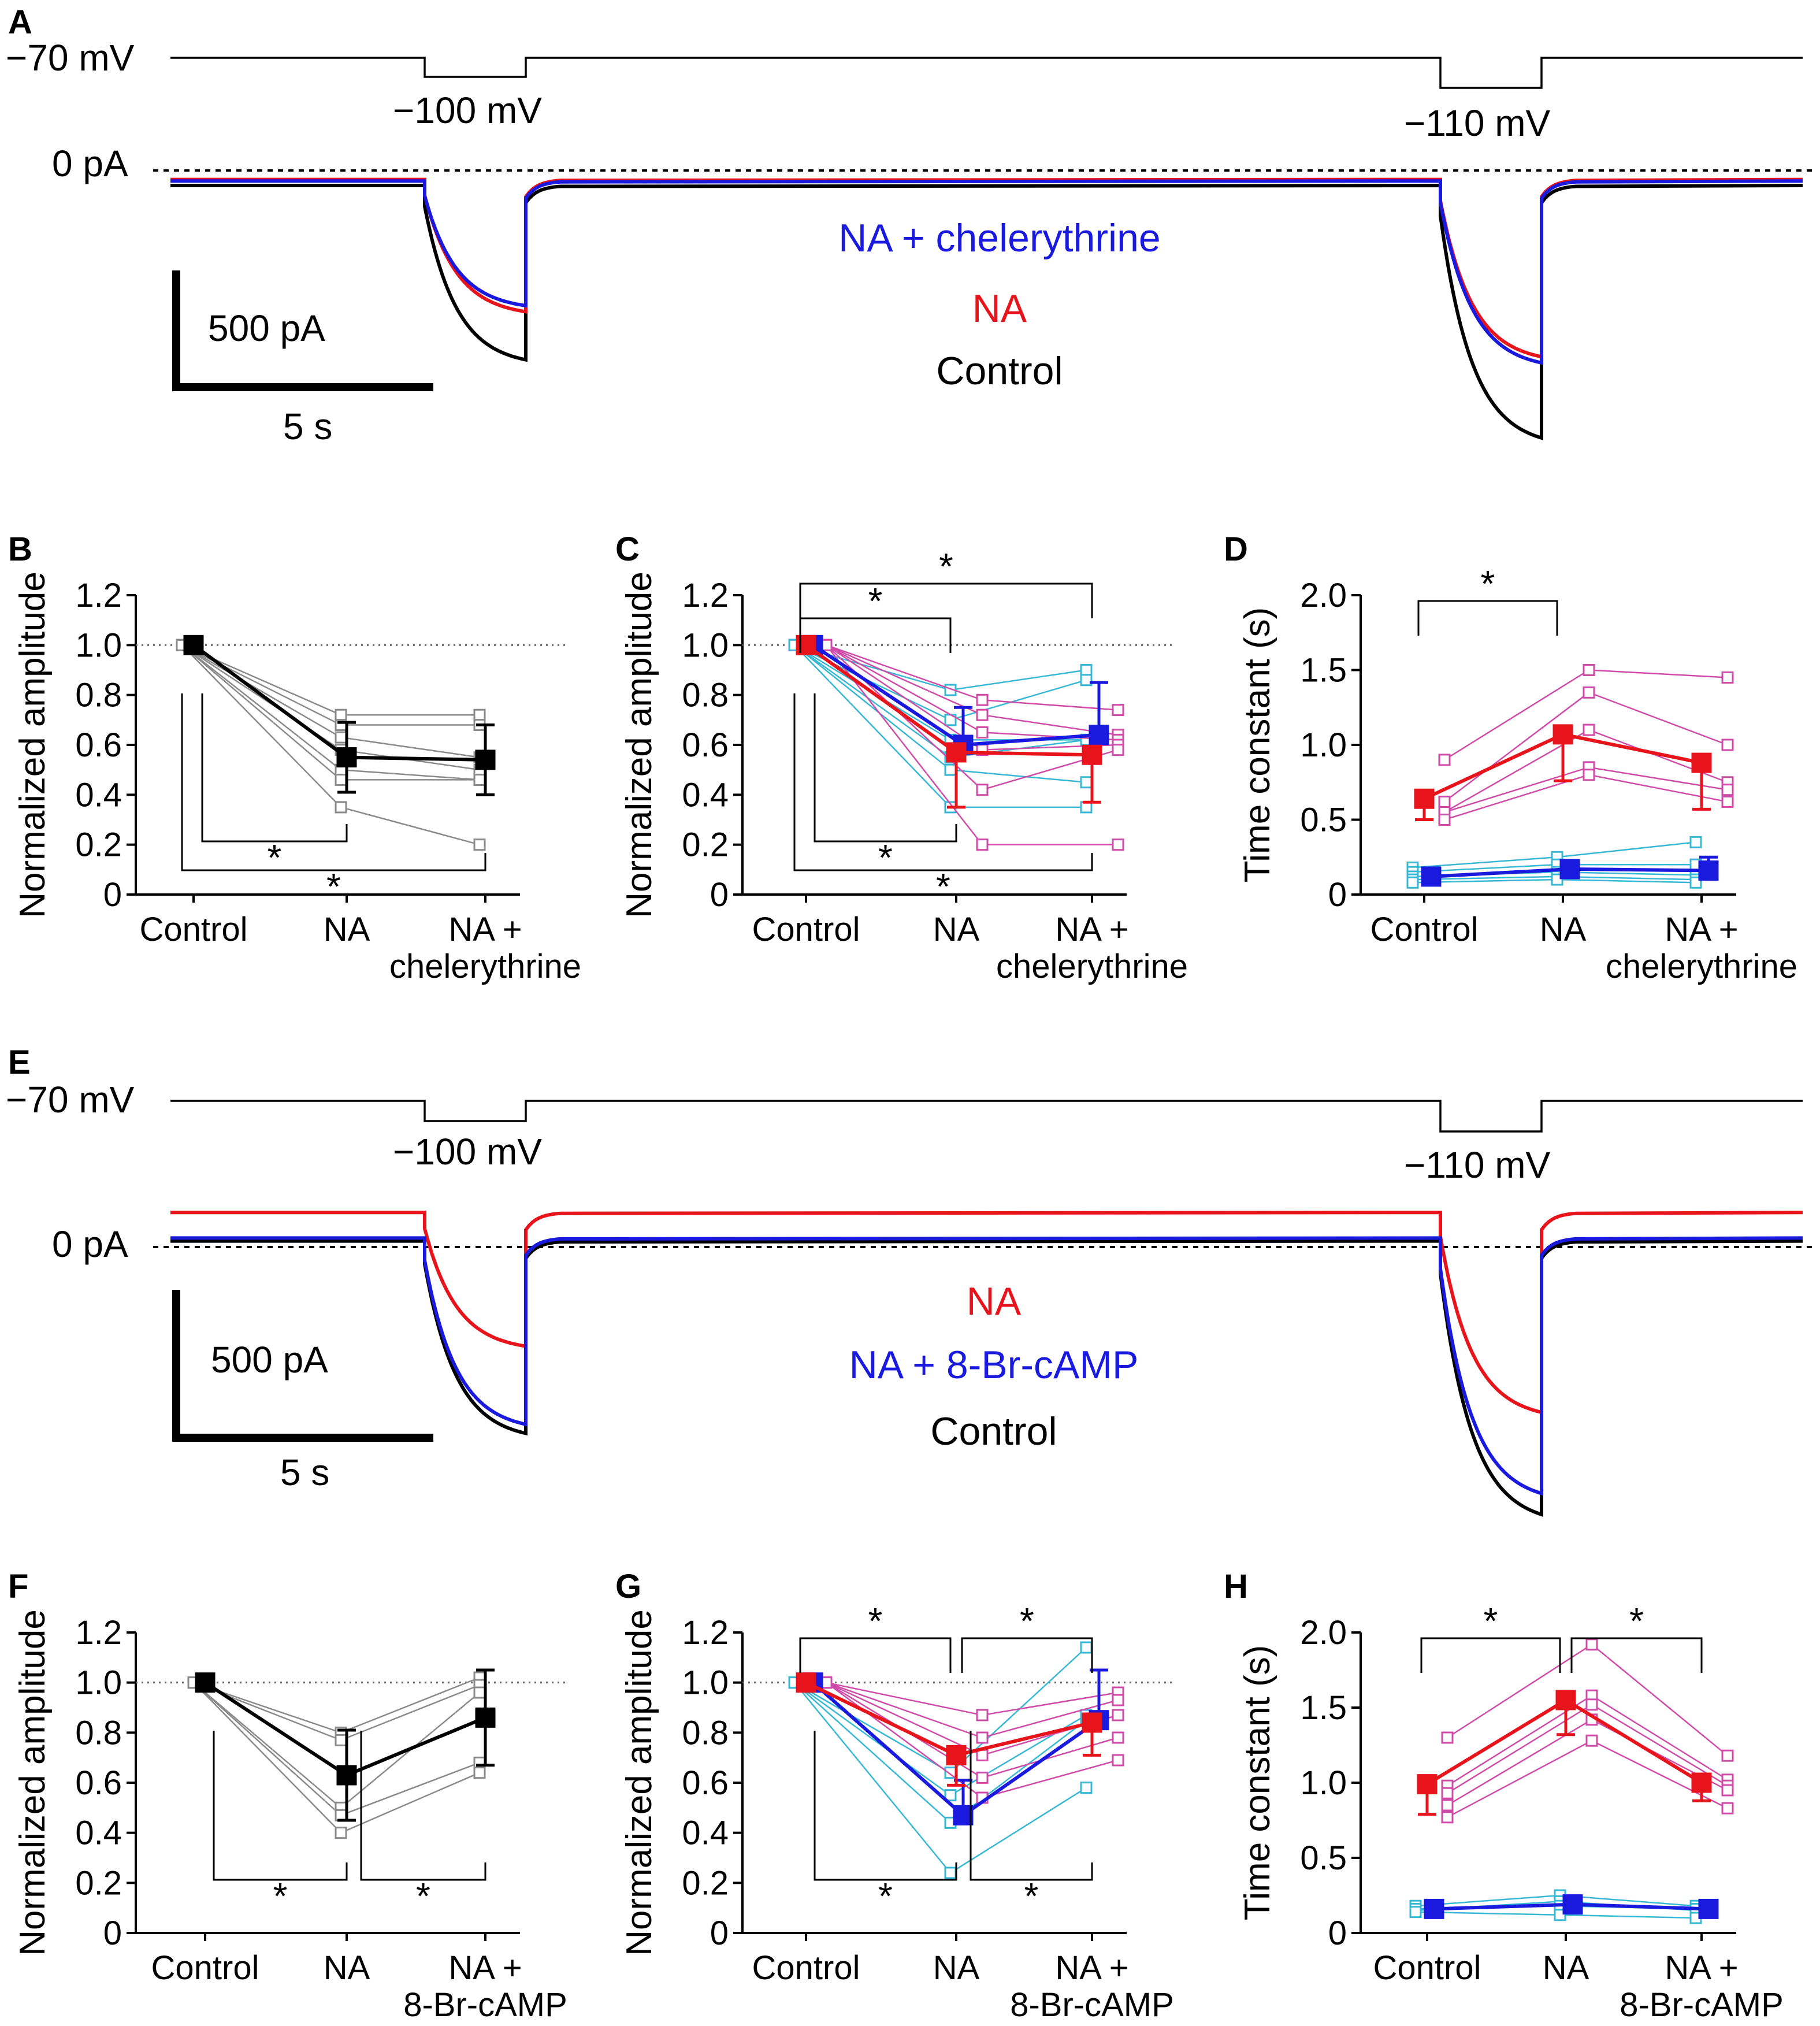  Describe the element at coordinates (986, 73) in the screenshot. I see `voltage-protocol-line` at that location.